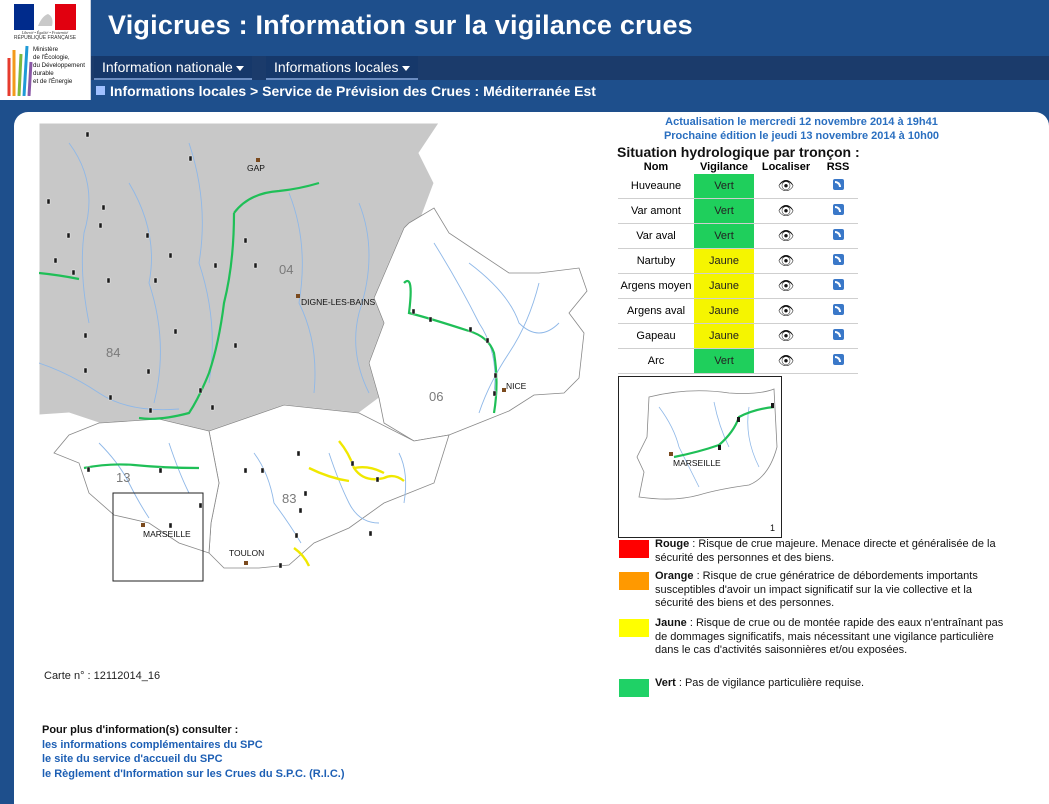 The width and height of the screenshot is (1049, 804). What do you see at coordinates (738, 152) in the screenshot?
I see `situation-title: Situation hydrologique par tronçon :` at bounding box center [738, 152].